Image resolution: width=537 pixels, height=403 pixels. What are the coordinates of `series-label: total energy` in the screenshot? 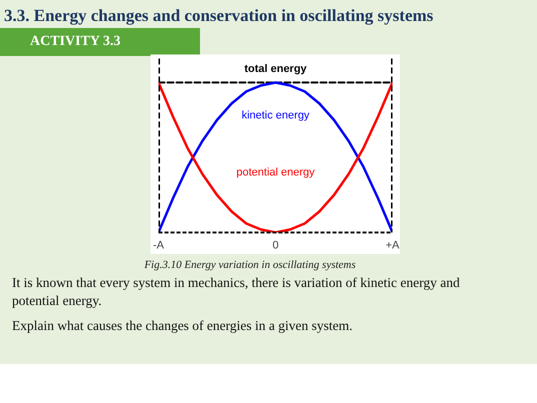 It's located at (276, 69).